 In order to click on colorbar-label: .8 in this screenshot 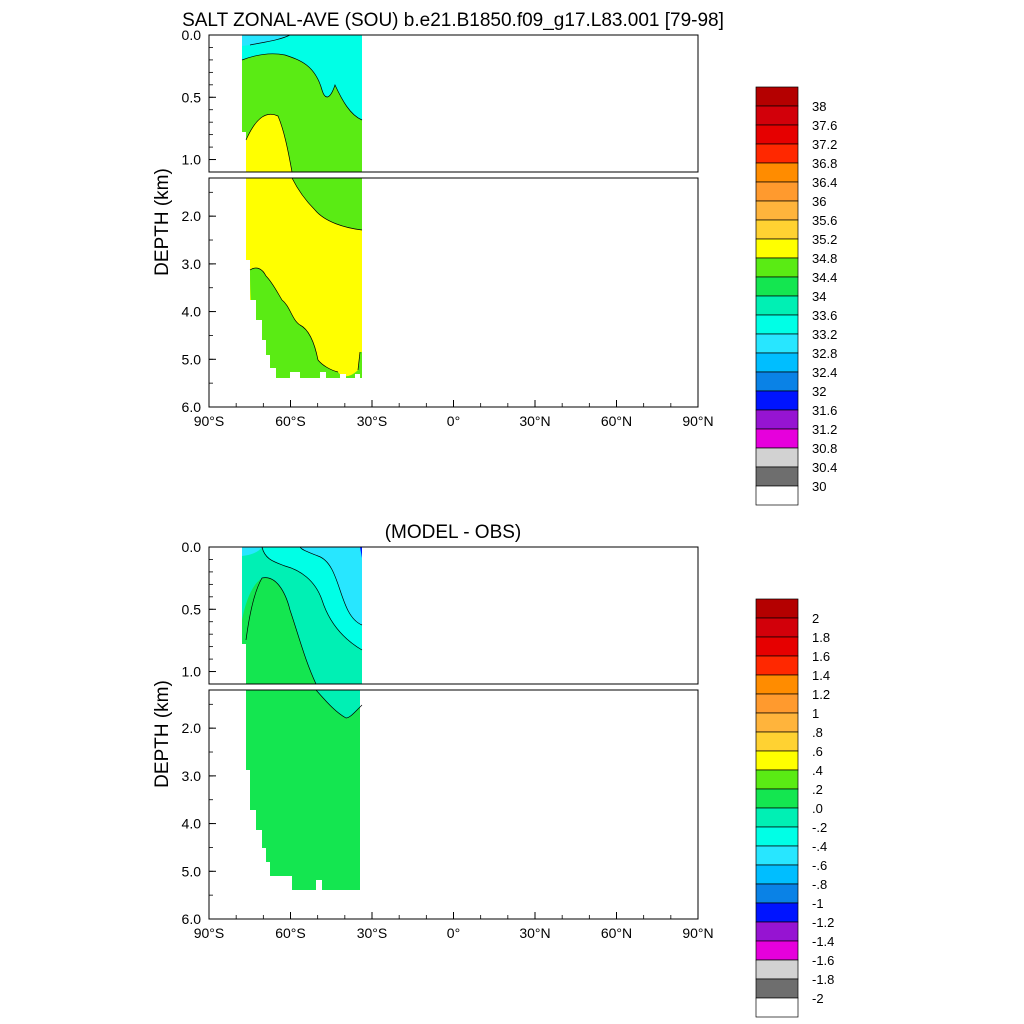, I will do `click(817, 732)`.